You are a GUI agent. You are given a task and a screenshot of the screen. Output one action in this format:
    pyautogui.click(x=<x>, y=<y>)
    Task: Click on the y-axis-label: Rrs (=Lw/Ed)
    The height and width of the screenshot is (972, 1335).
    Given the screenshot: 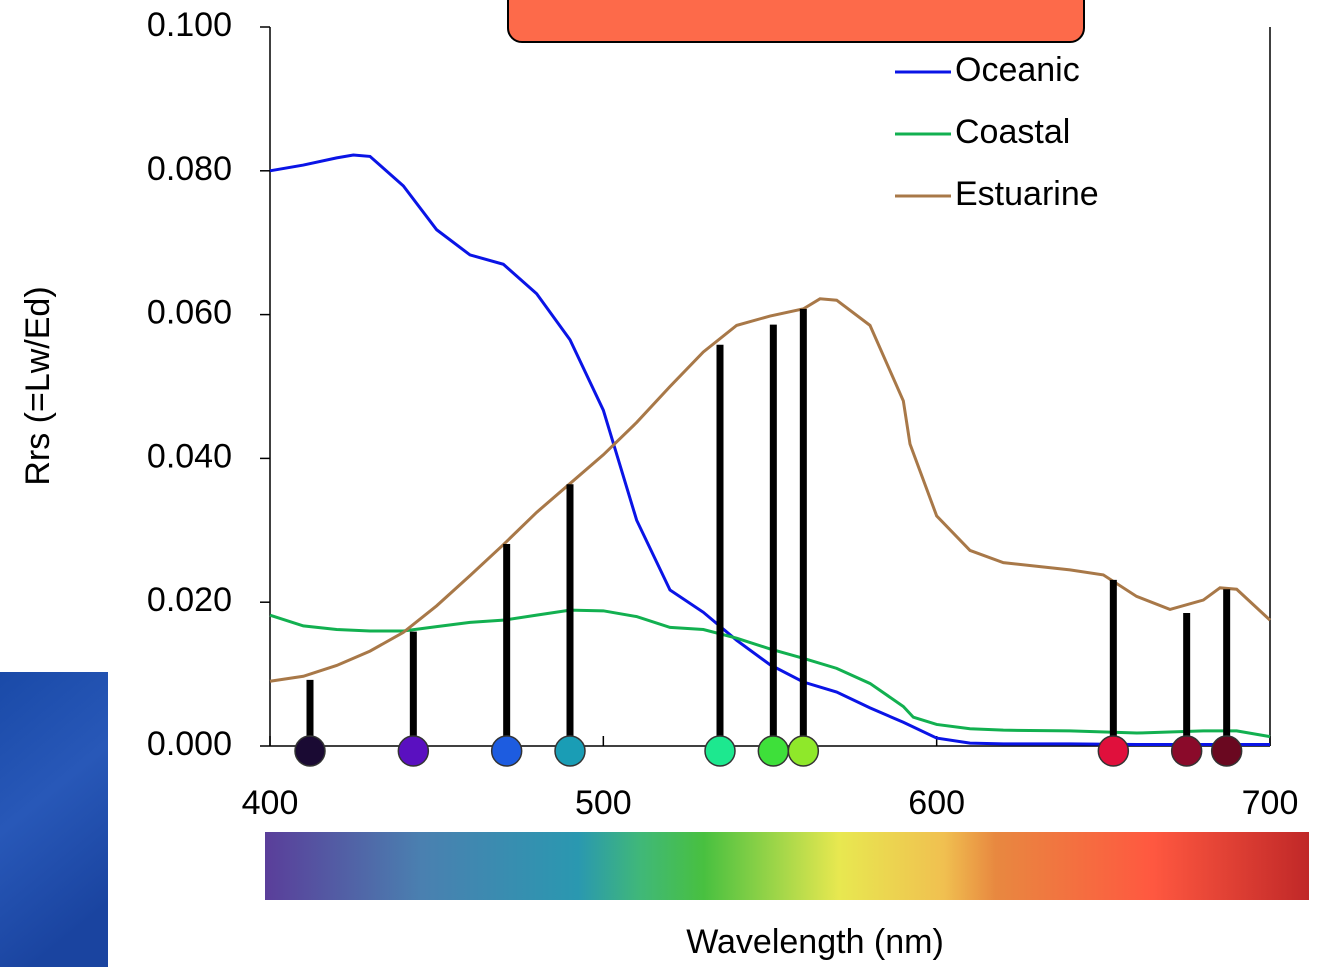 What is the action you would take?
    pyautogui.click(x=38, y=385)
    